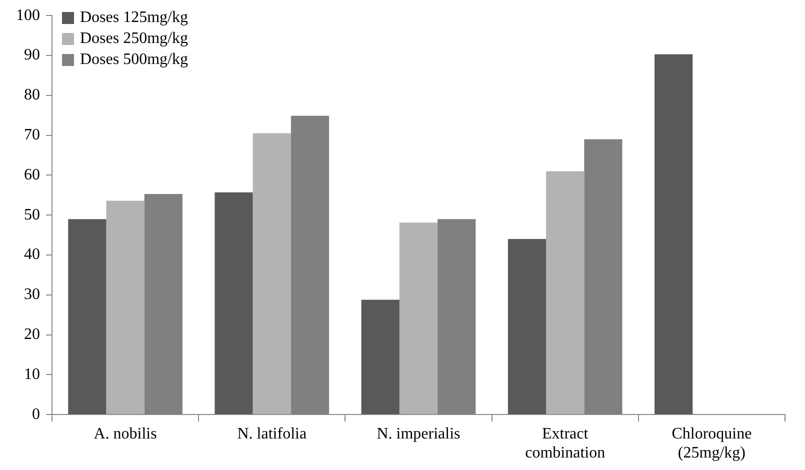  Describe the element at coordinates (32, 215) in the screenshot. I see `y-tick-label: 50` at that location.